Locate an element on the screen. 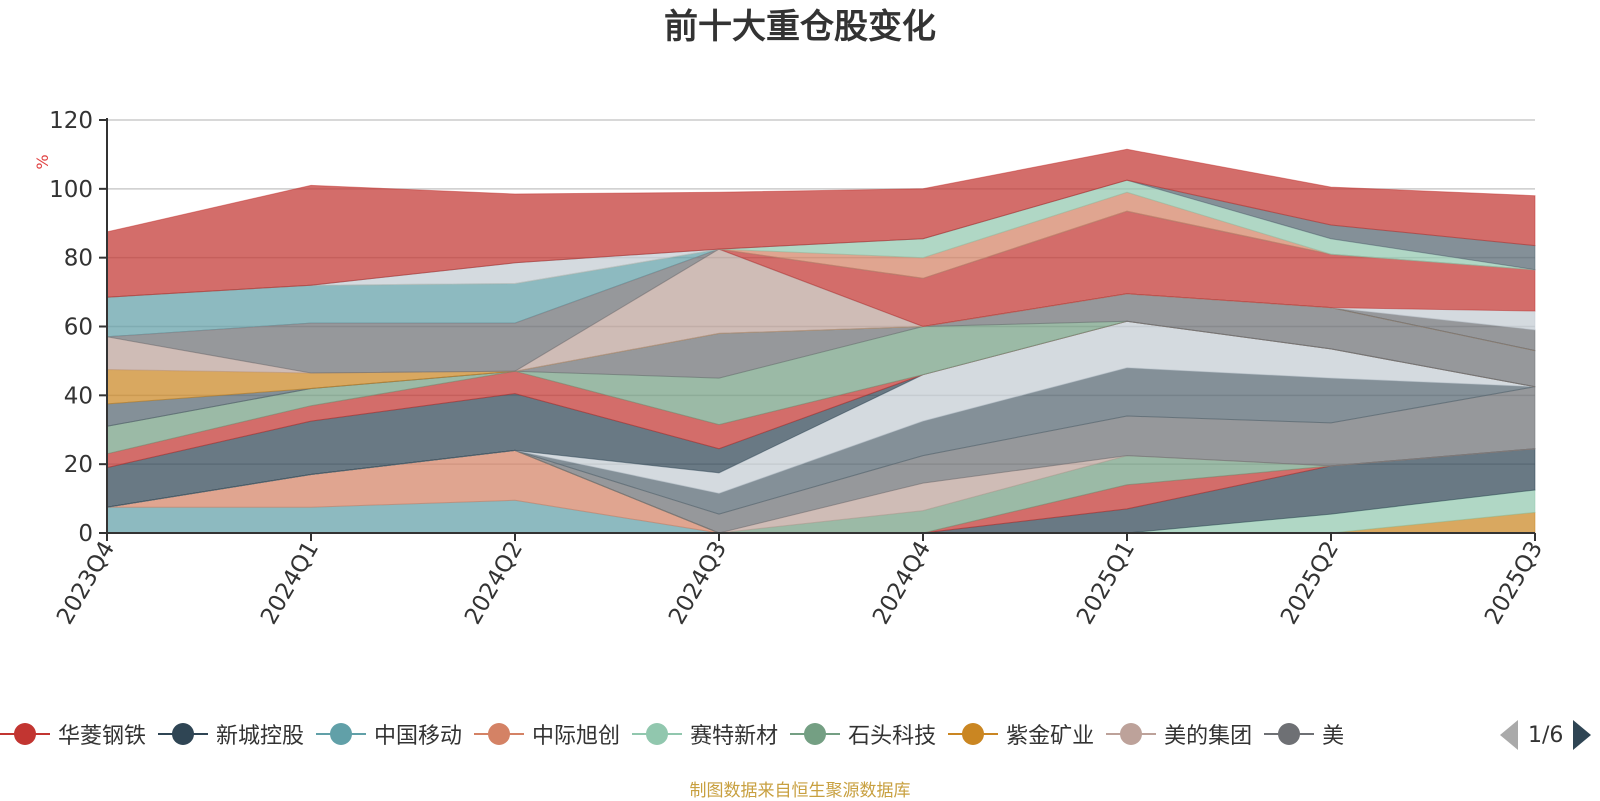 The image size is (1600, 801). x-tick-label: 2025Q3 is located at coordinates (1514, 583).